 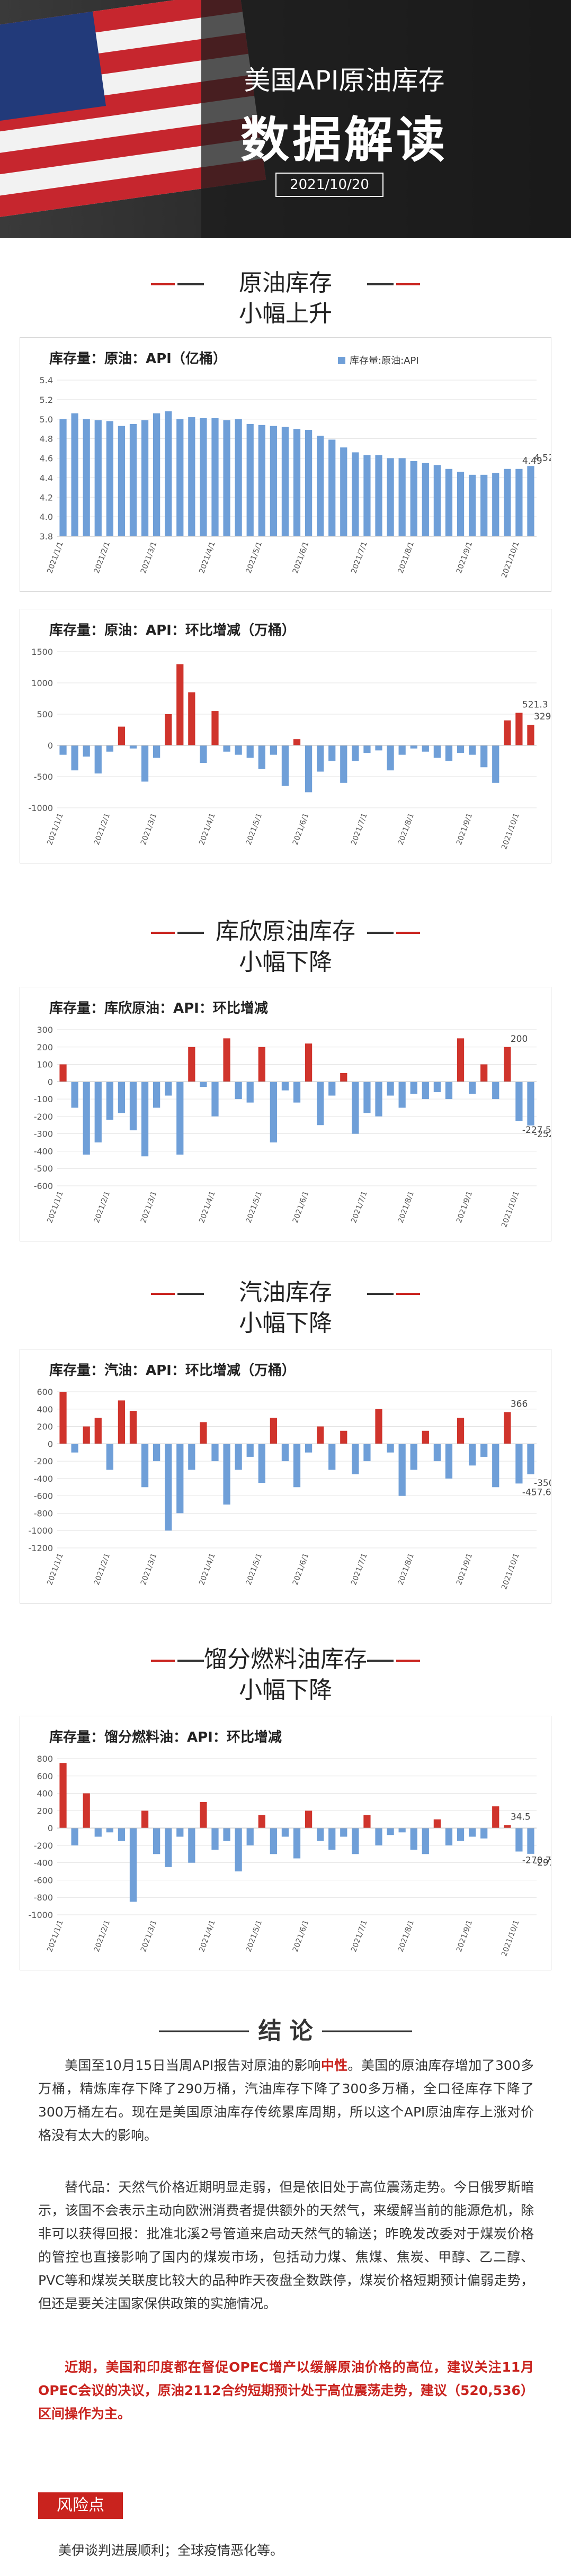 What do you see at coordinates (55, 1570) in the screenshot?
I see `x-tick-label: 2021/1/1` at bounding box center [55, 1570].